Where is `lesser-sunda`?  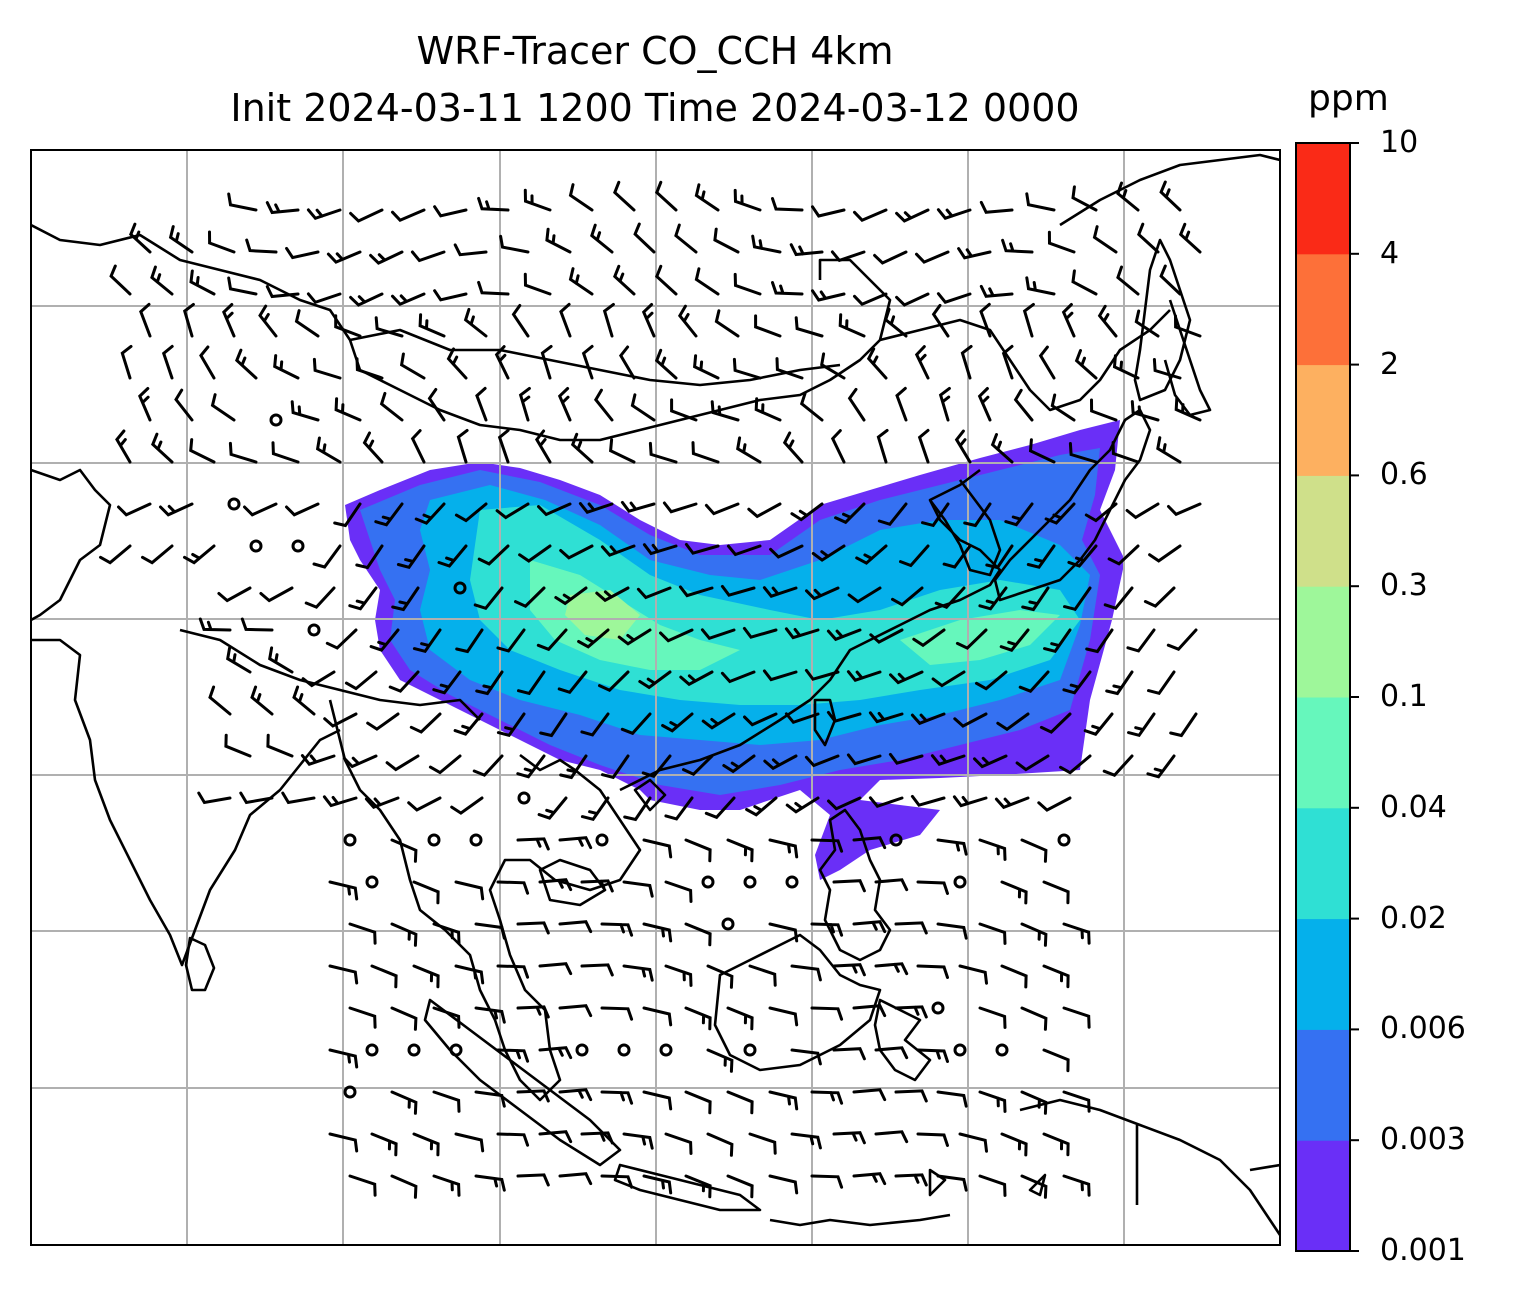
lesser-sunda is located at coordinates (860, 1220).